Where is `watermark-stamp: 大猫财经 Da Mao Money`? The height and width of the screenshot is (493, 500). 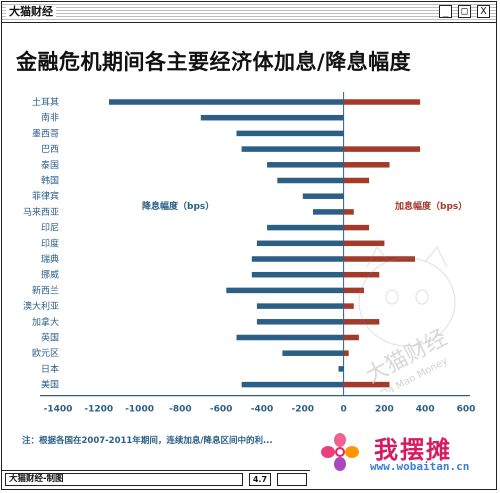
watermark-stamp: 大猫财经 Da Mao Money is located at coordinates (407, 318).